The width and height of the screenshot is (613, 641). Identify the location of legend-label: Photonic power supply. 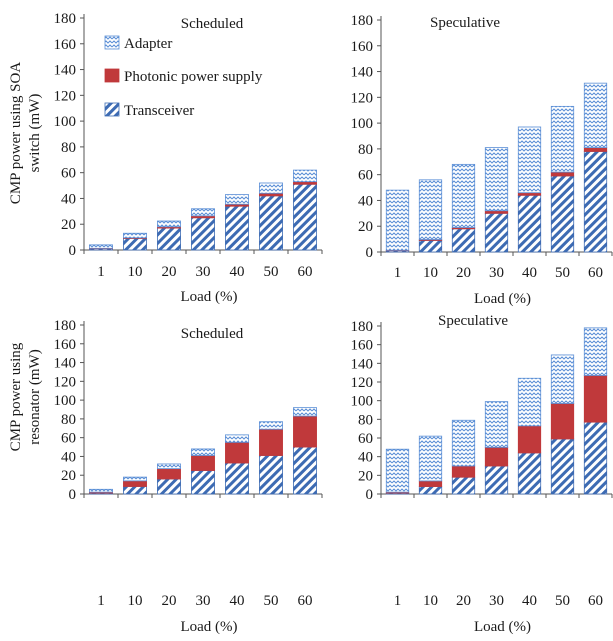
(193, 77).